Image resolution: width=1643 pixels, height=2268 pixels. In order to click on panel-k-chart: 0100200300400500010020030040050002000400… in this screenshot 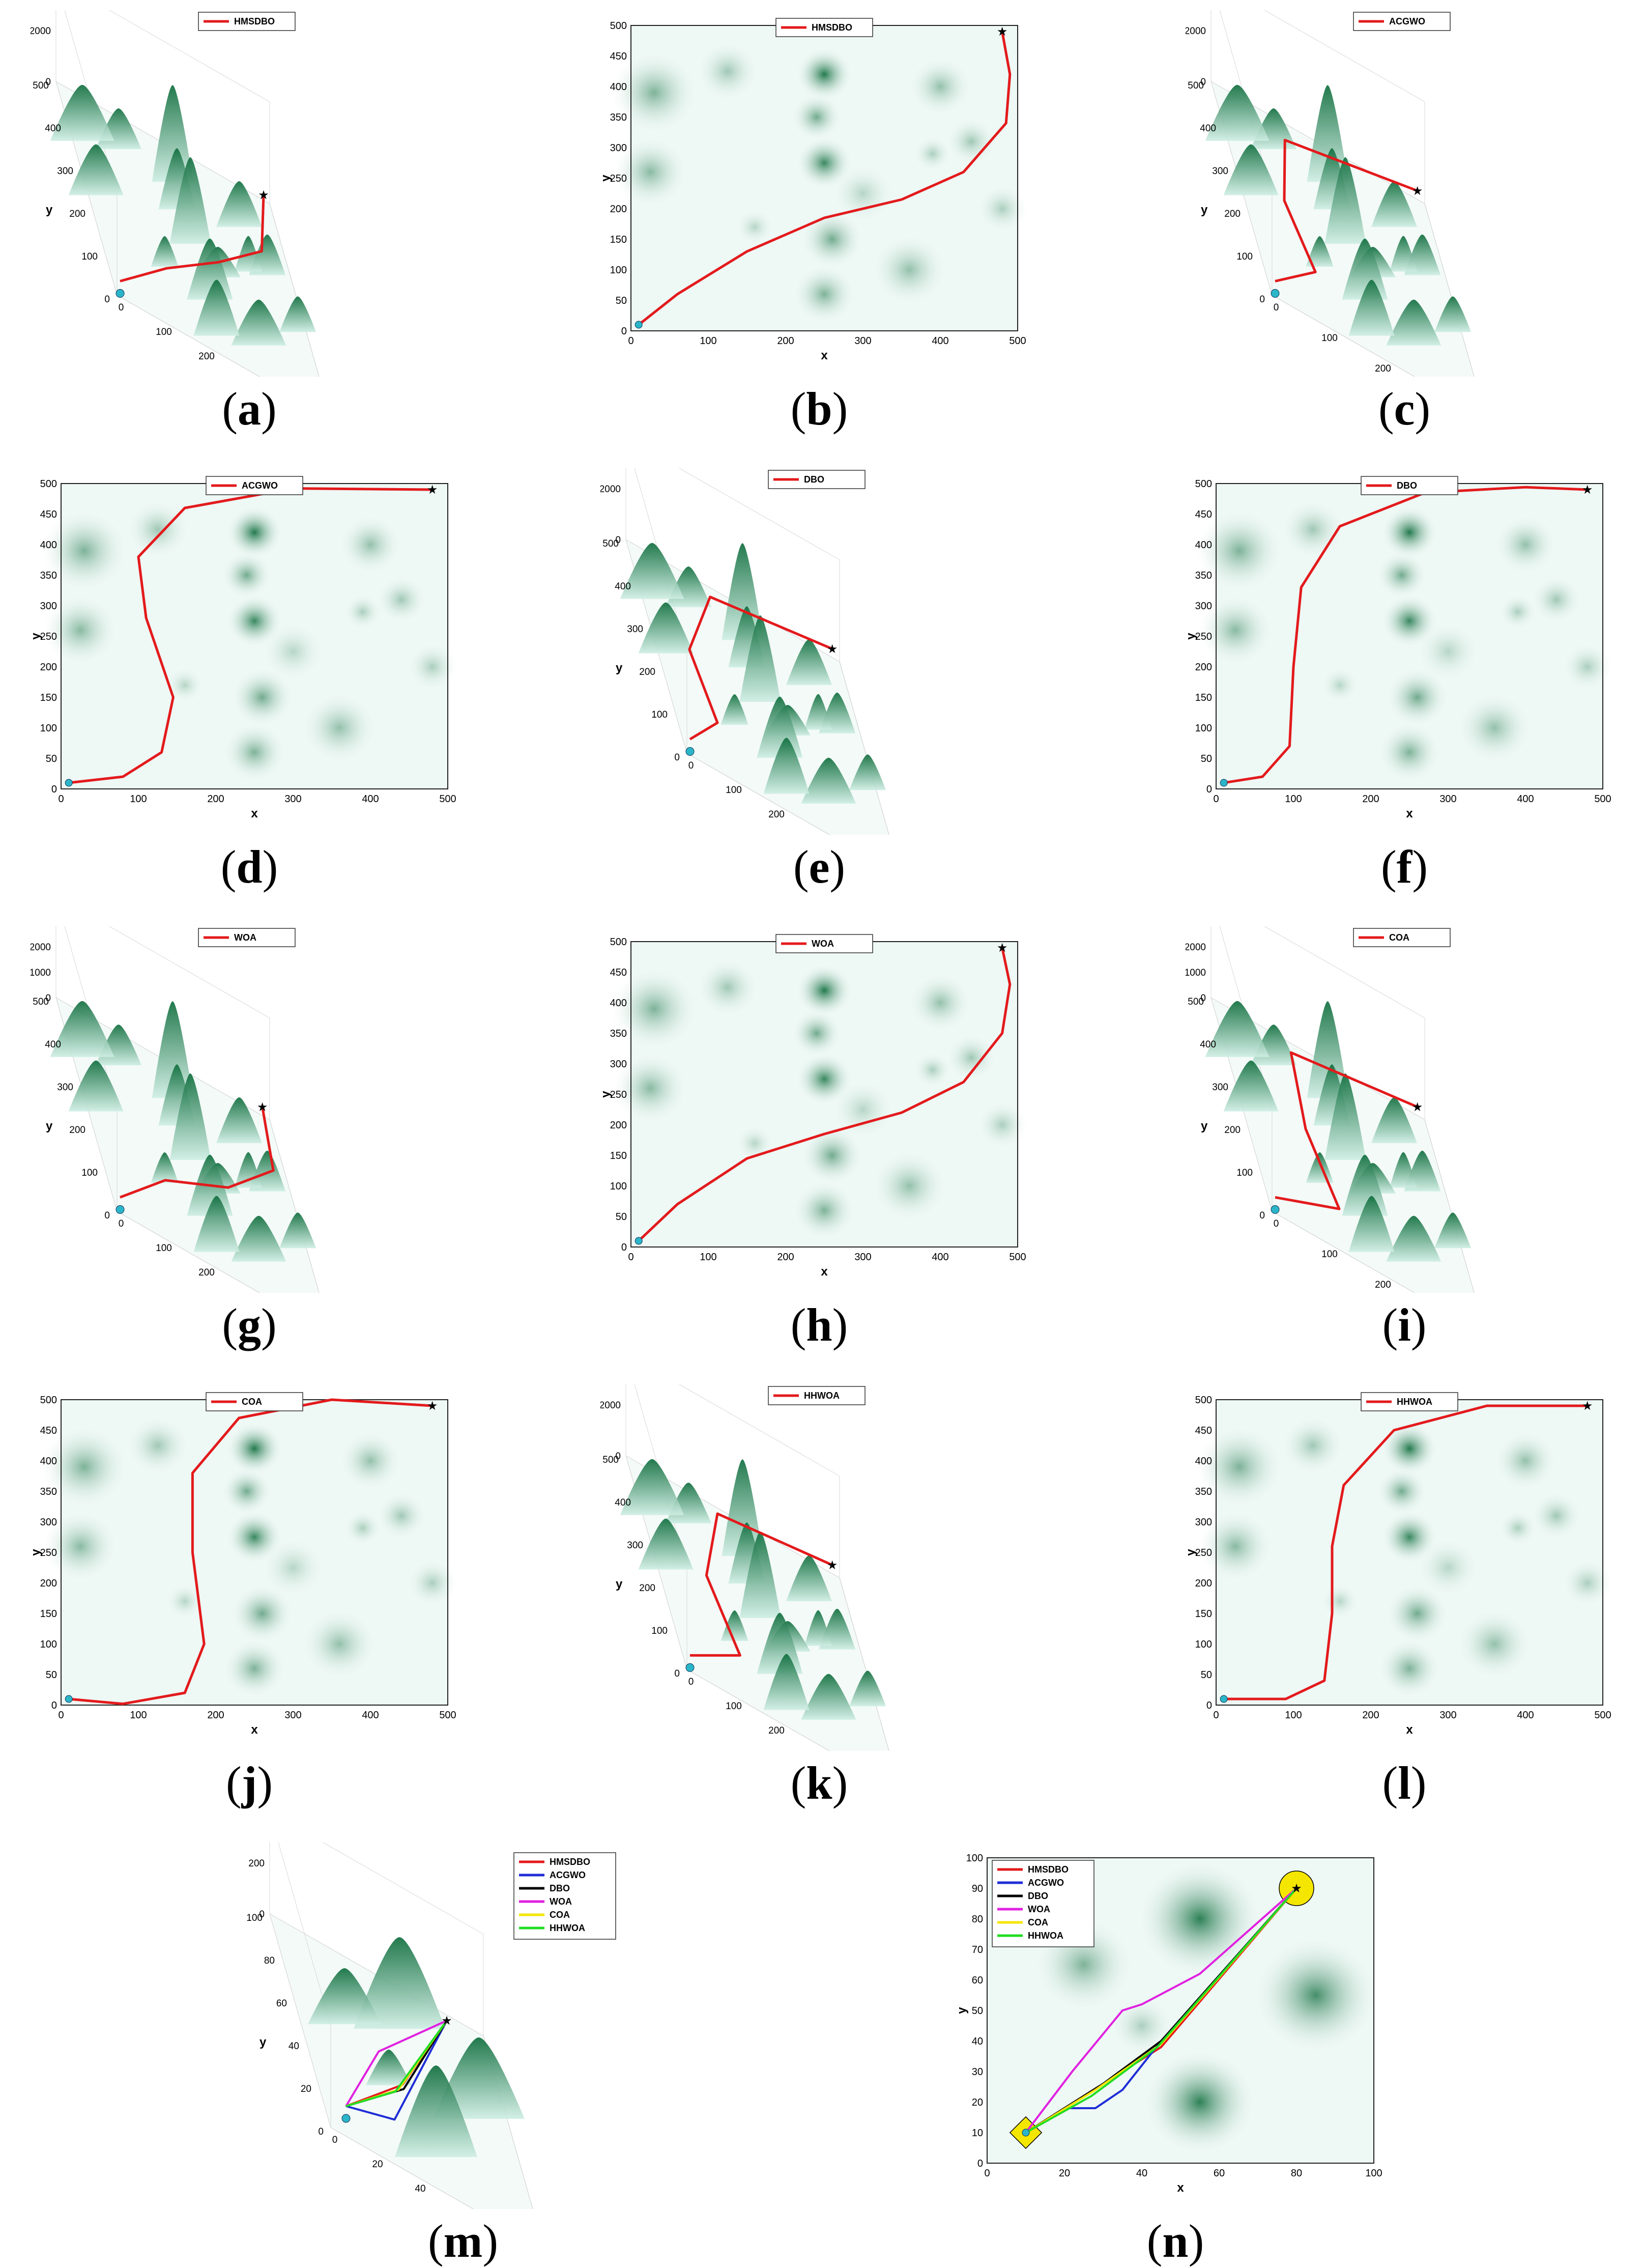, I will do `click(744, 1568)`.